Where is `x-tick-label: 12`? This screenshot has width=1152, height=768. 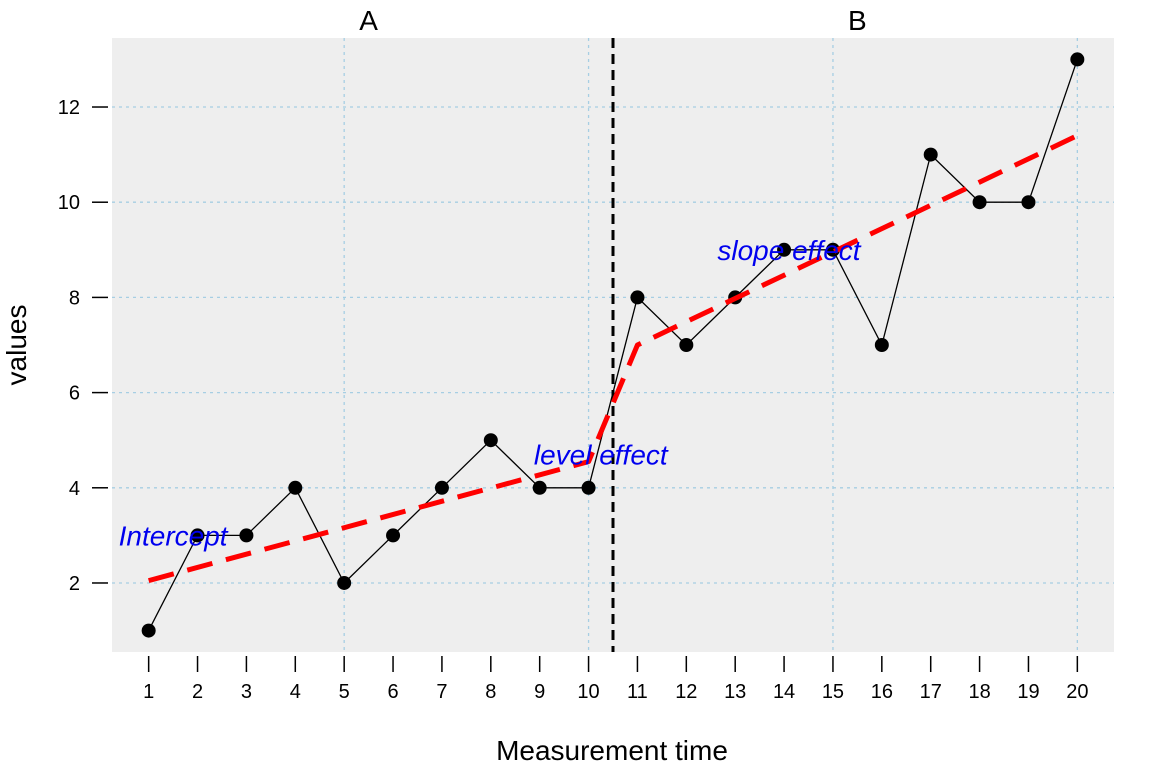 x-tick-label: 12 is located at coordinates (686, 692).